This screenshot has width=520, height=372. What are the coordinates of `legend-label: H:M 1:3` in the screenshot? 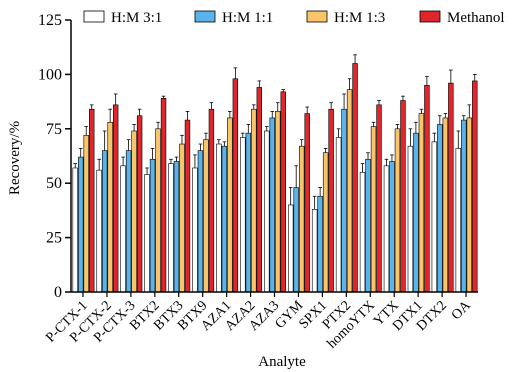 It's located at (359, 18).